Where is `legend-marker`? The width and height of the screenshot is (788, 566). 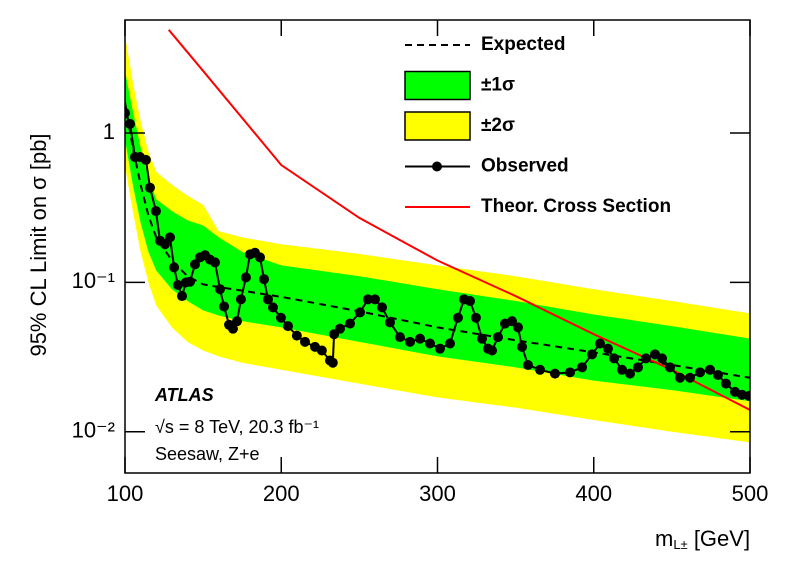
legend-marker is located at coordinates (437, 166).